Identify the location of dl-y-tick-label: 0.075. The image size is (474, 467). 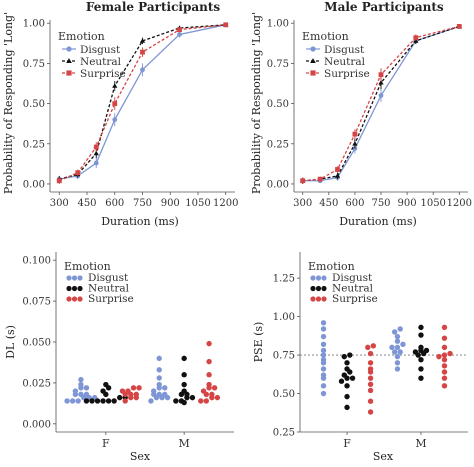
(36, 302).